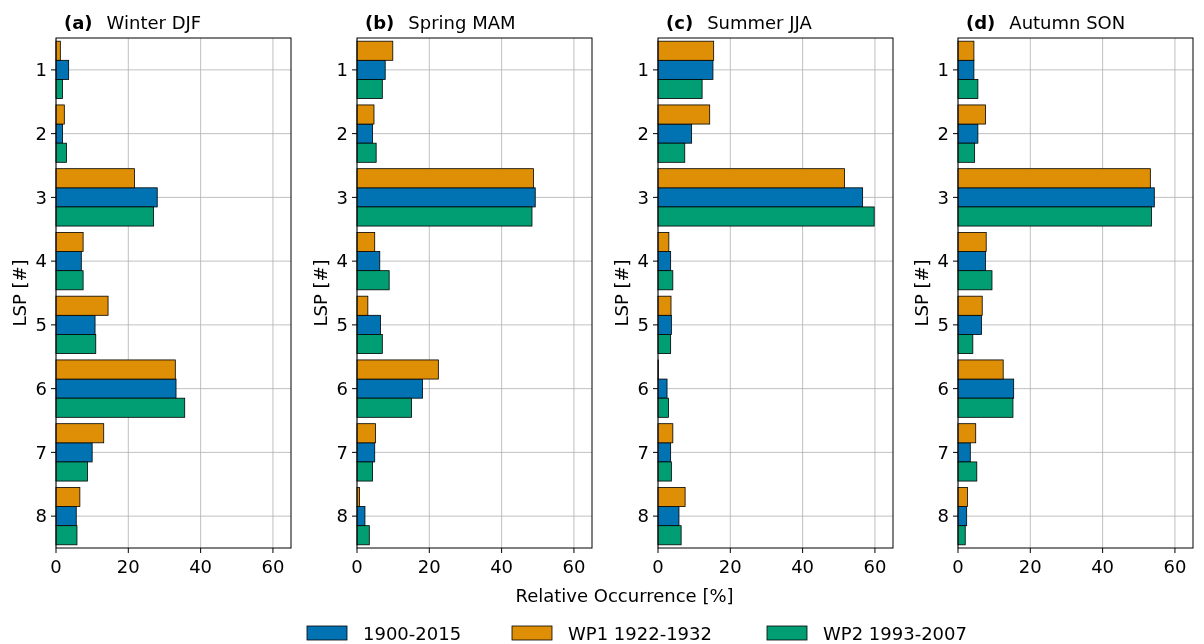 The height and width of the screenshot is (644, 1204). Describe the element at coordinates (1046, 22) in the screenshot. I see `chart-title: (d) Autumn SON` at that location.